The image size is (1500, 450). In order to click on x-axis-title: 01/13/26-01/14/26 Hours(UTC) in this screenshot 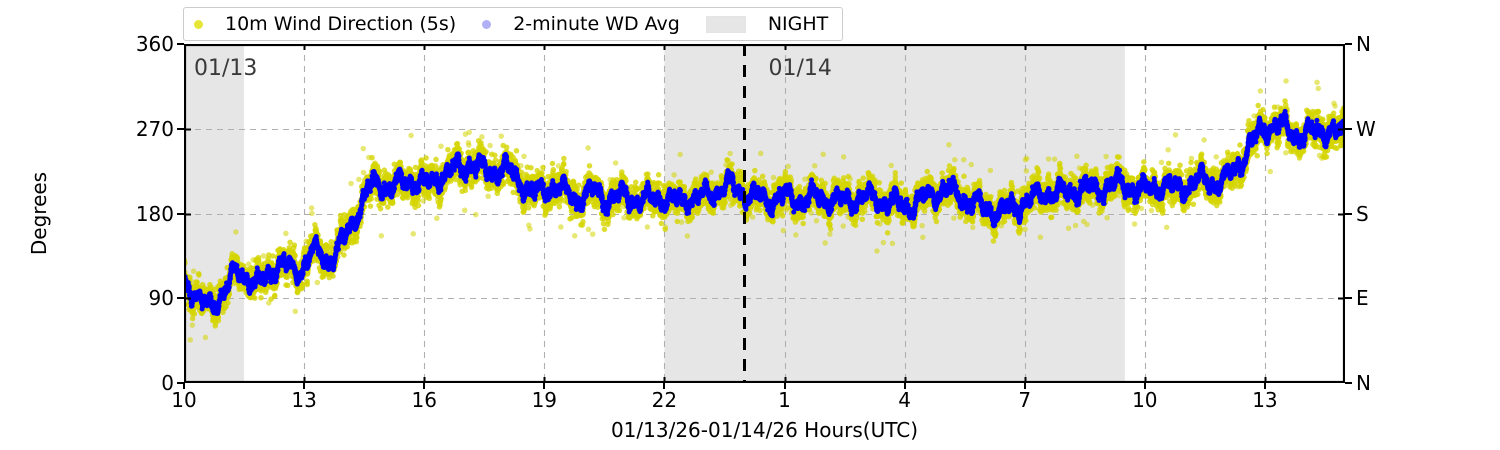, I will do `click(764, 430)`.